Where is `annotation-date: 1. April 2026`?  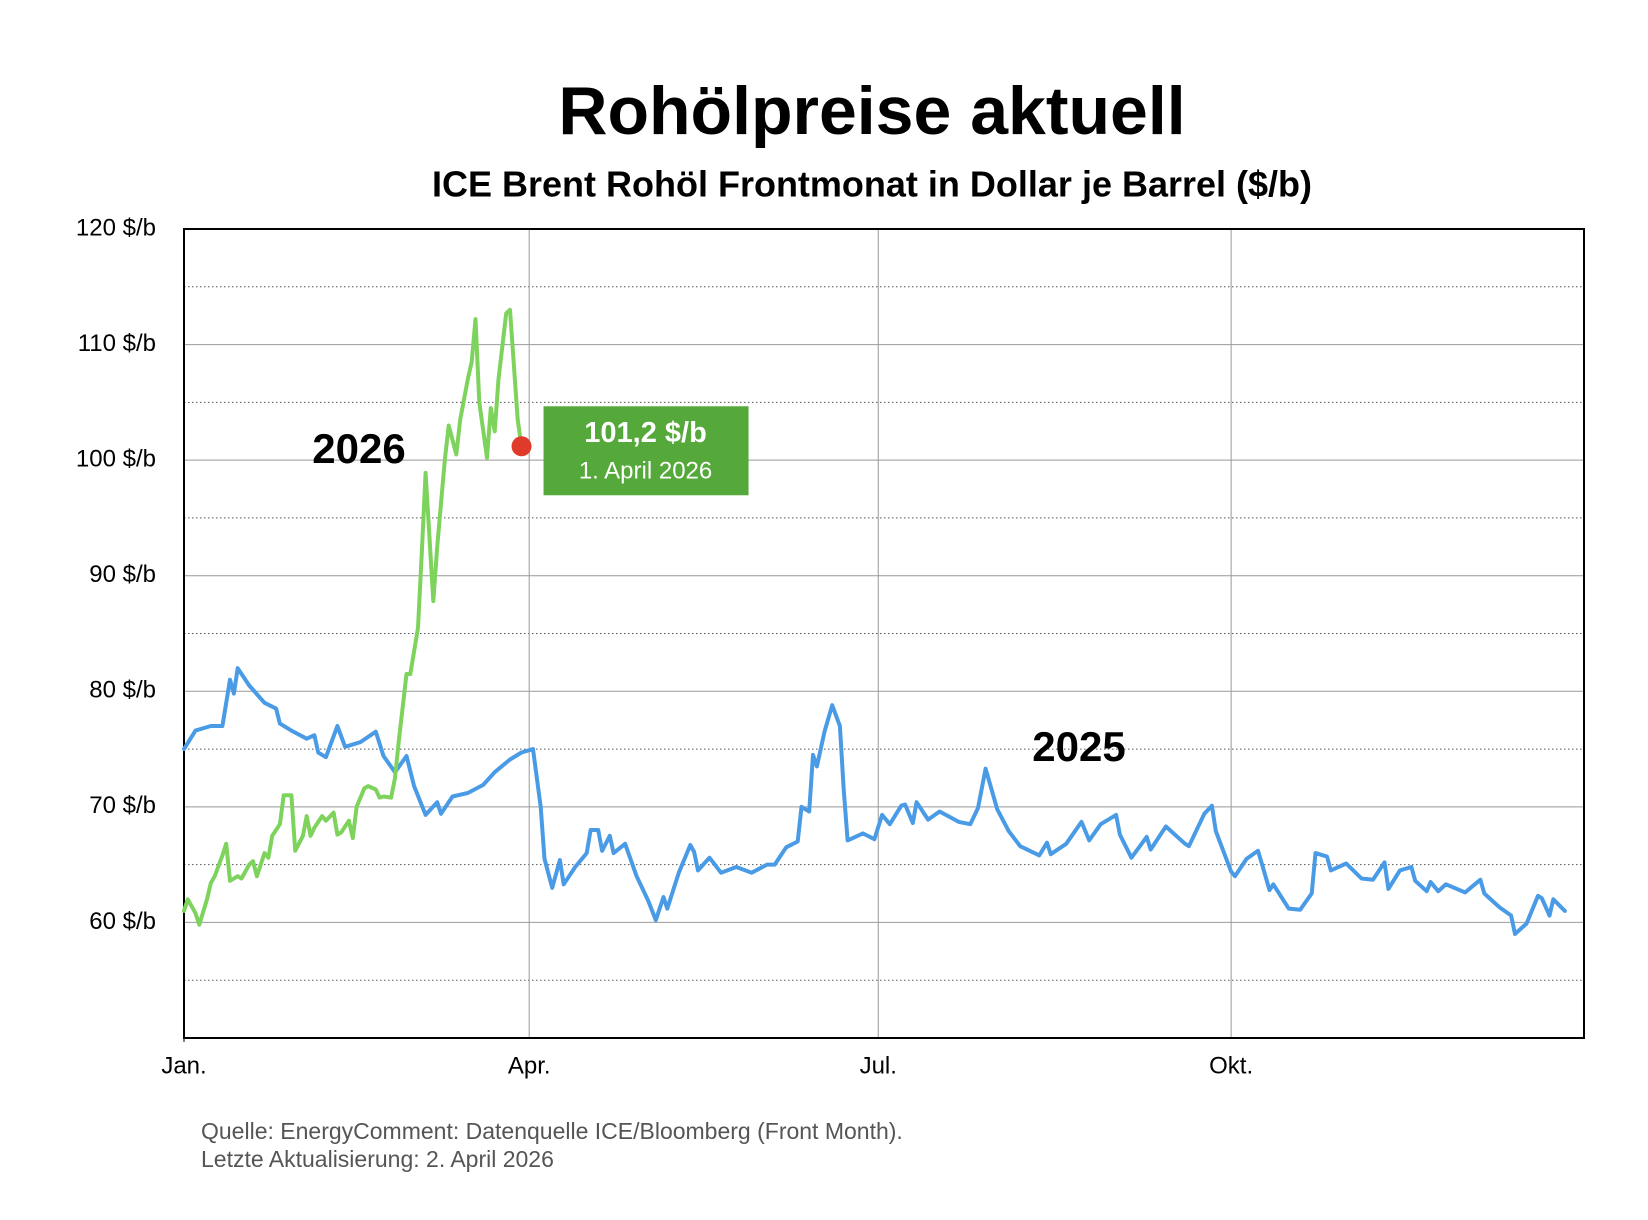 annotation-date: 1. April 2026 is located at coordinates (645, 471).